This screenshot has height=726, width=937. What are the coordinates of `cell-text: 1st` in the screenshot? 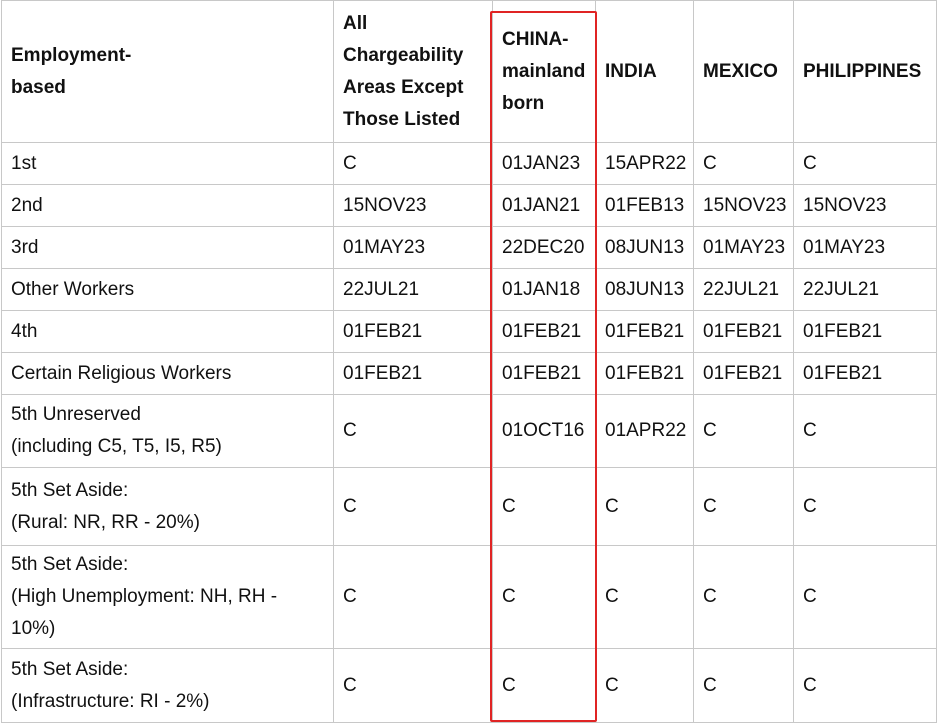 It's located at (24, 163).